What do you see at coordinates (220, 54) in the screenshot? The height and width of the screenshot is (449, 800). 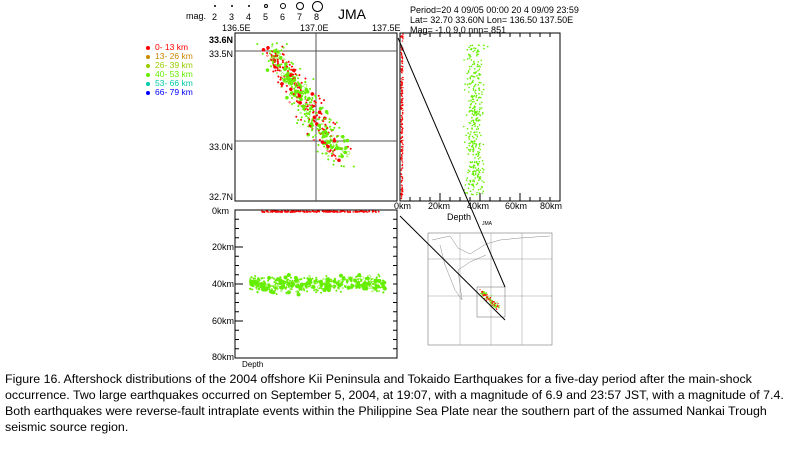 I see `lat-tick: 33.5N` at bounding box center [220, 54].